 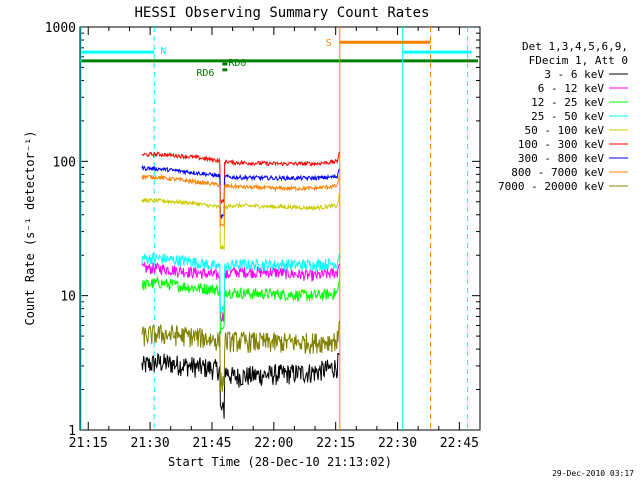 What do you see at coordinates (68, 297) in the screenshot?
I see `y-tick-label: 10` at bounding box center [68, 297].